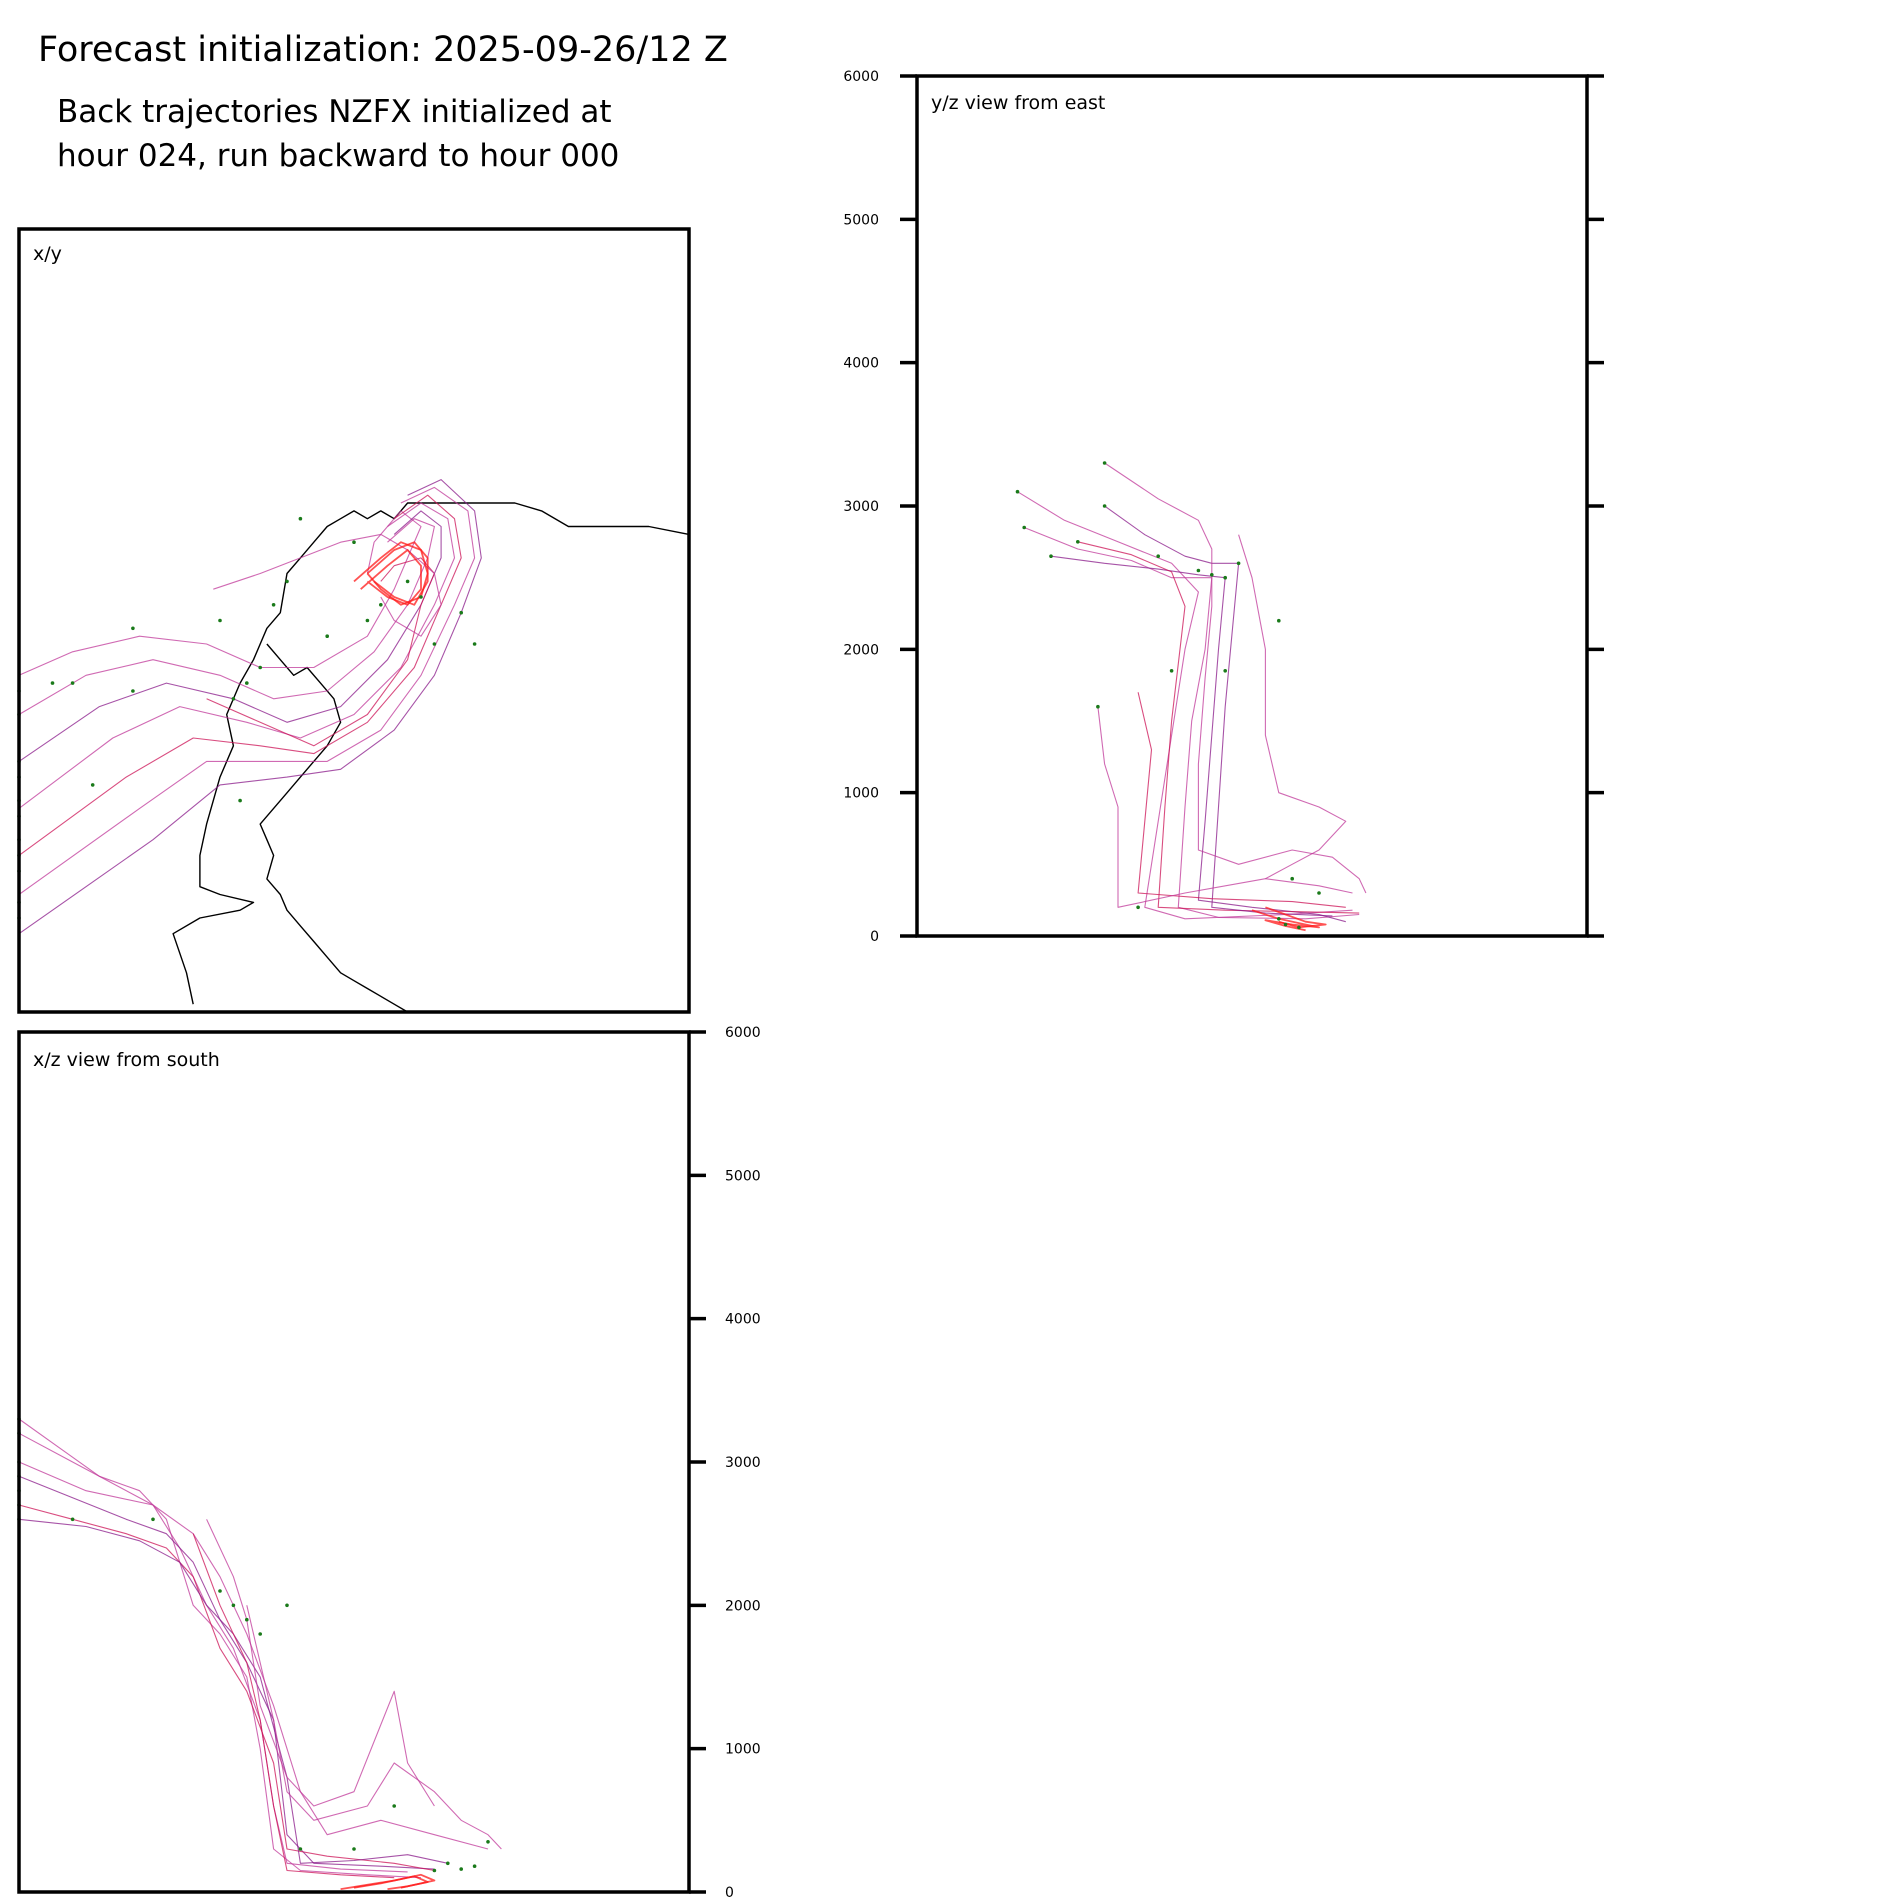 This screenshot has width=1900, height=1900. I want to click on coastline-coastline-south, so click(333, 828).